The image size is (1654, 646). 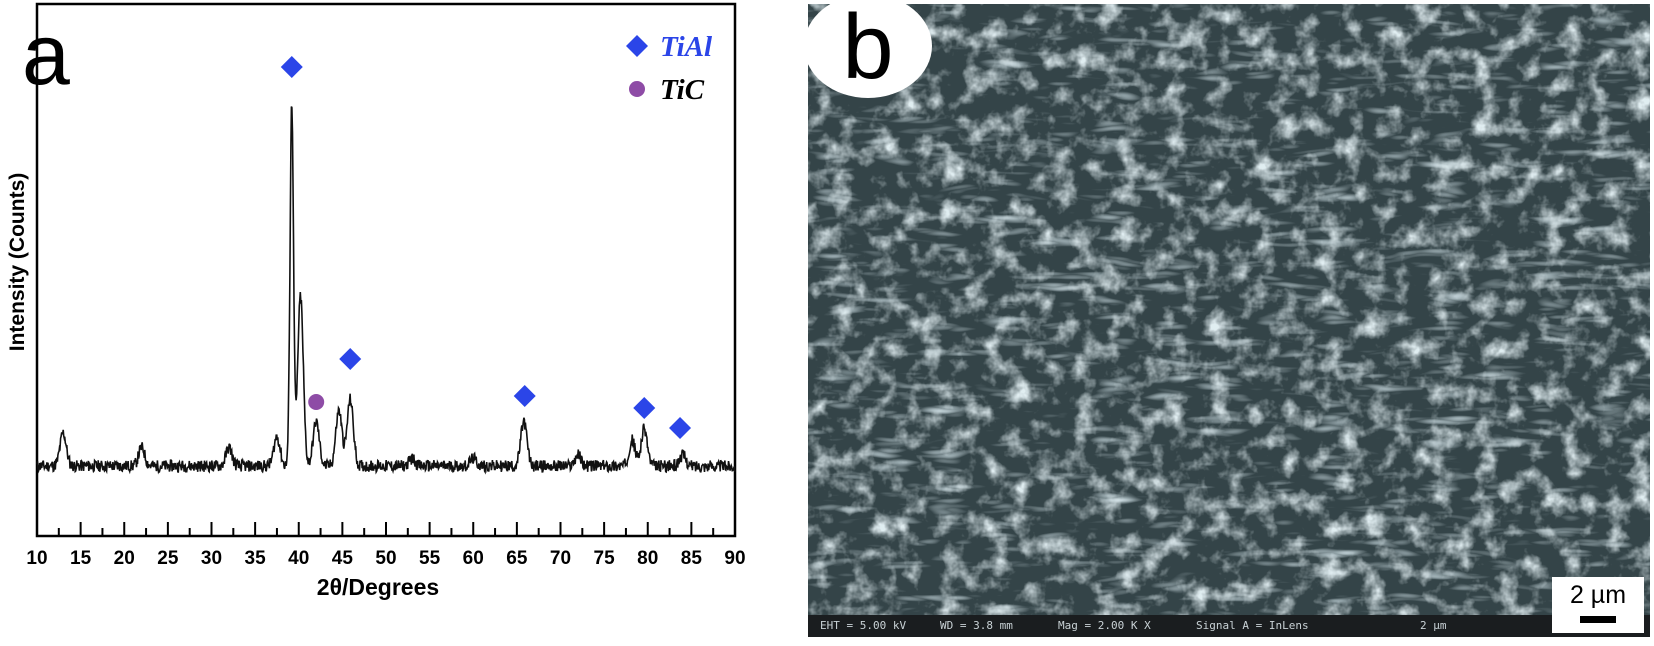 I want to click on x-tick-label: 10, so click(x=36, y=558).